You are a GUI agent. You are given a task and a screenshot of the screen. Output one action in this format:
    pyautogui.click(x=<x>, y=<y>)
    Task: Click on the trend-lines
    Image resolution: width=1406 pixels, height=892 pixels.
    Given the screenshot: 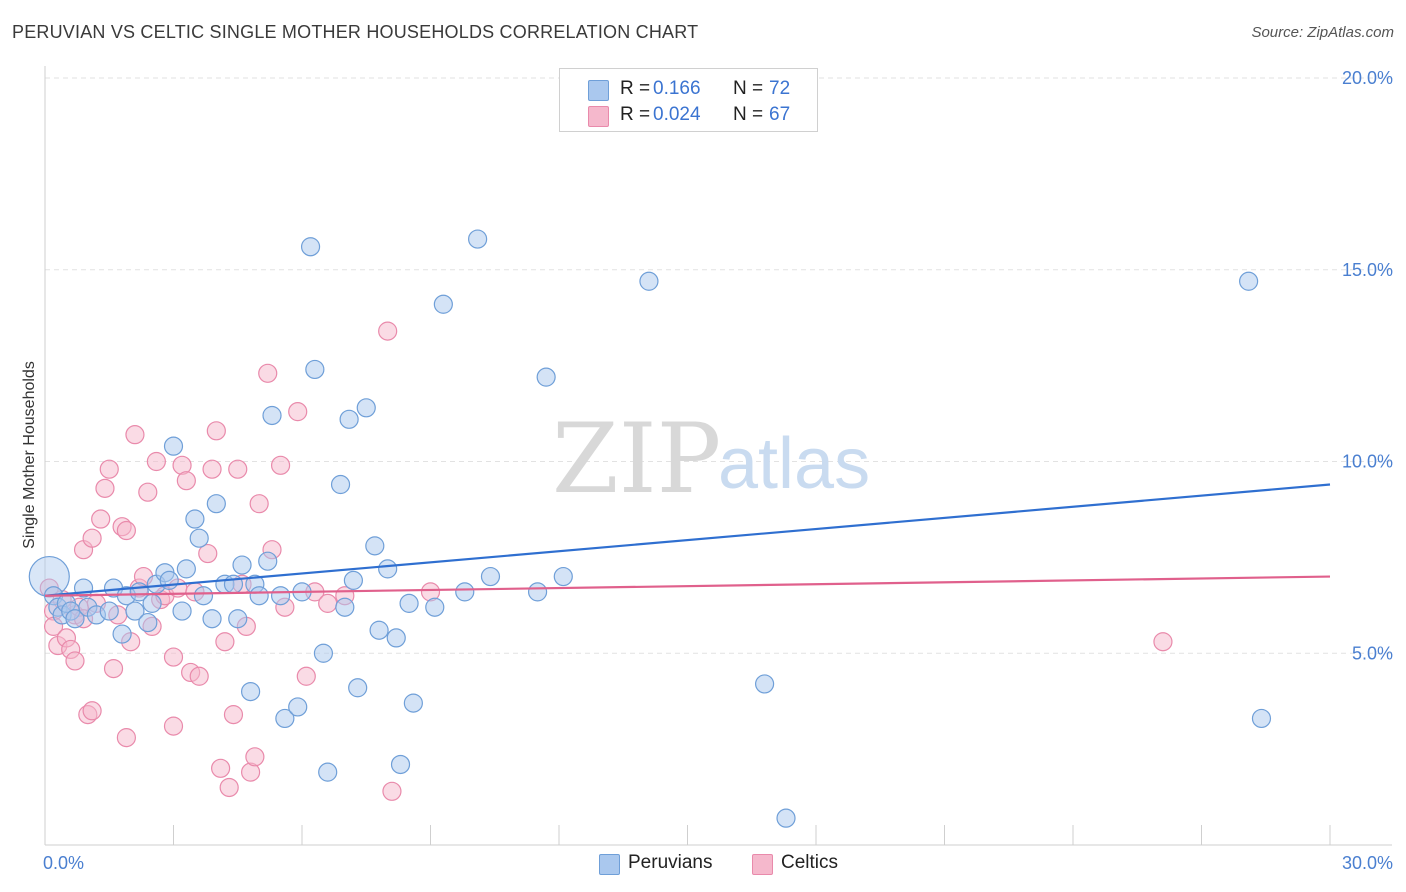 What is the action you would take?
    pyautogui.click(x=687, y=540)
    